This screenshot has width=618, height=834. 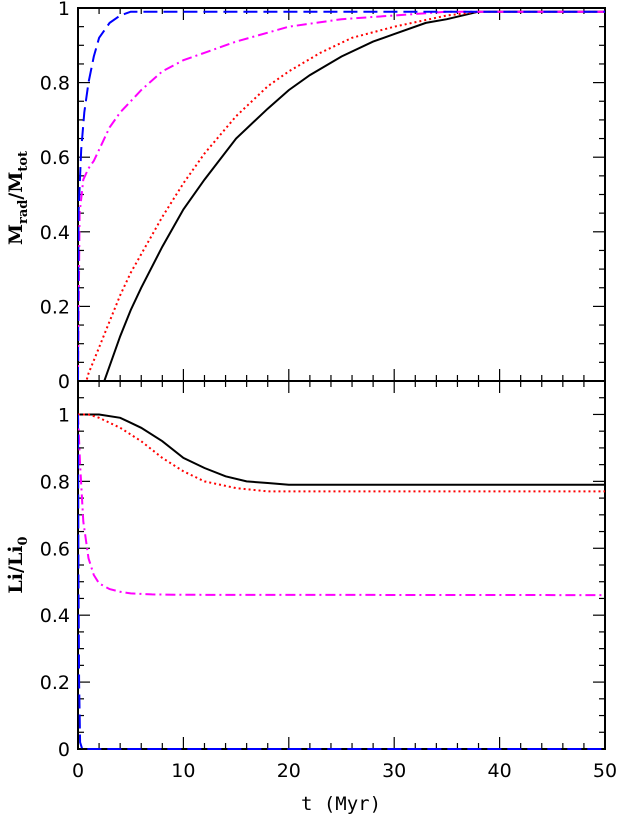 What do you see at coordinates (64, 382) in the screenshot?
I see `top-y-tick-label: 0` at bounding box center [64, 382].